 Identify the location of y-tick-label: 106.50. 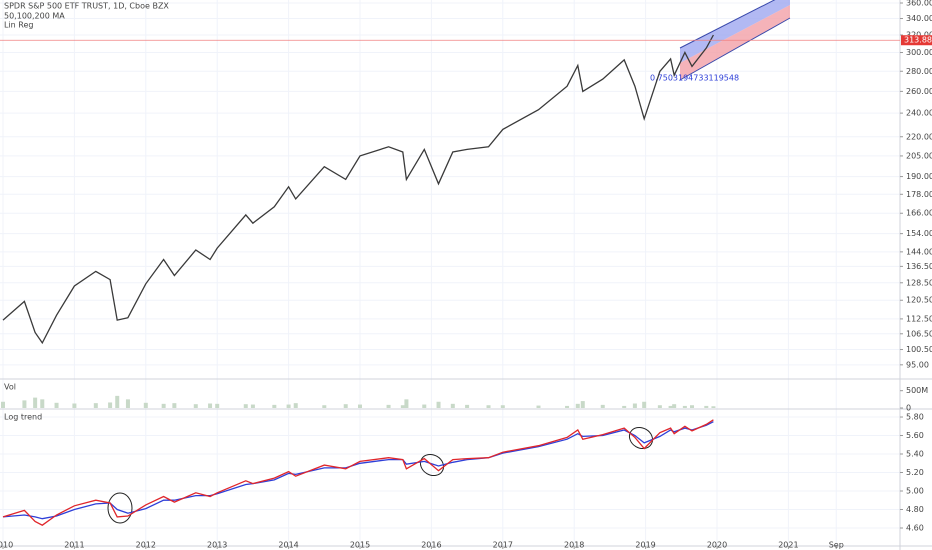
(919, 333).